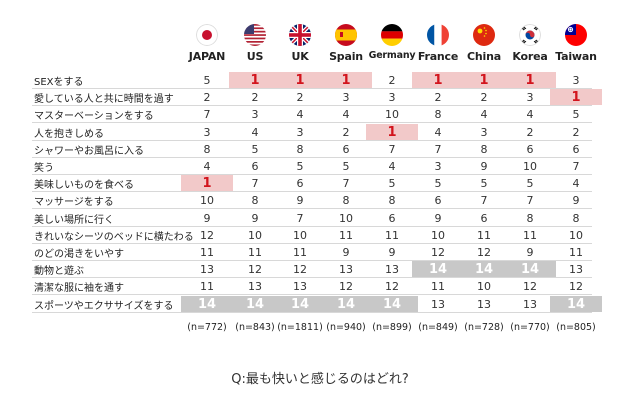  I want to click on column-header: China, so click(484, 56).